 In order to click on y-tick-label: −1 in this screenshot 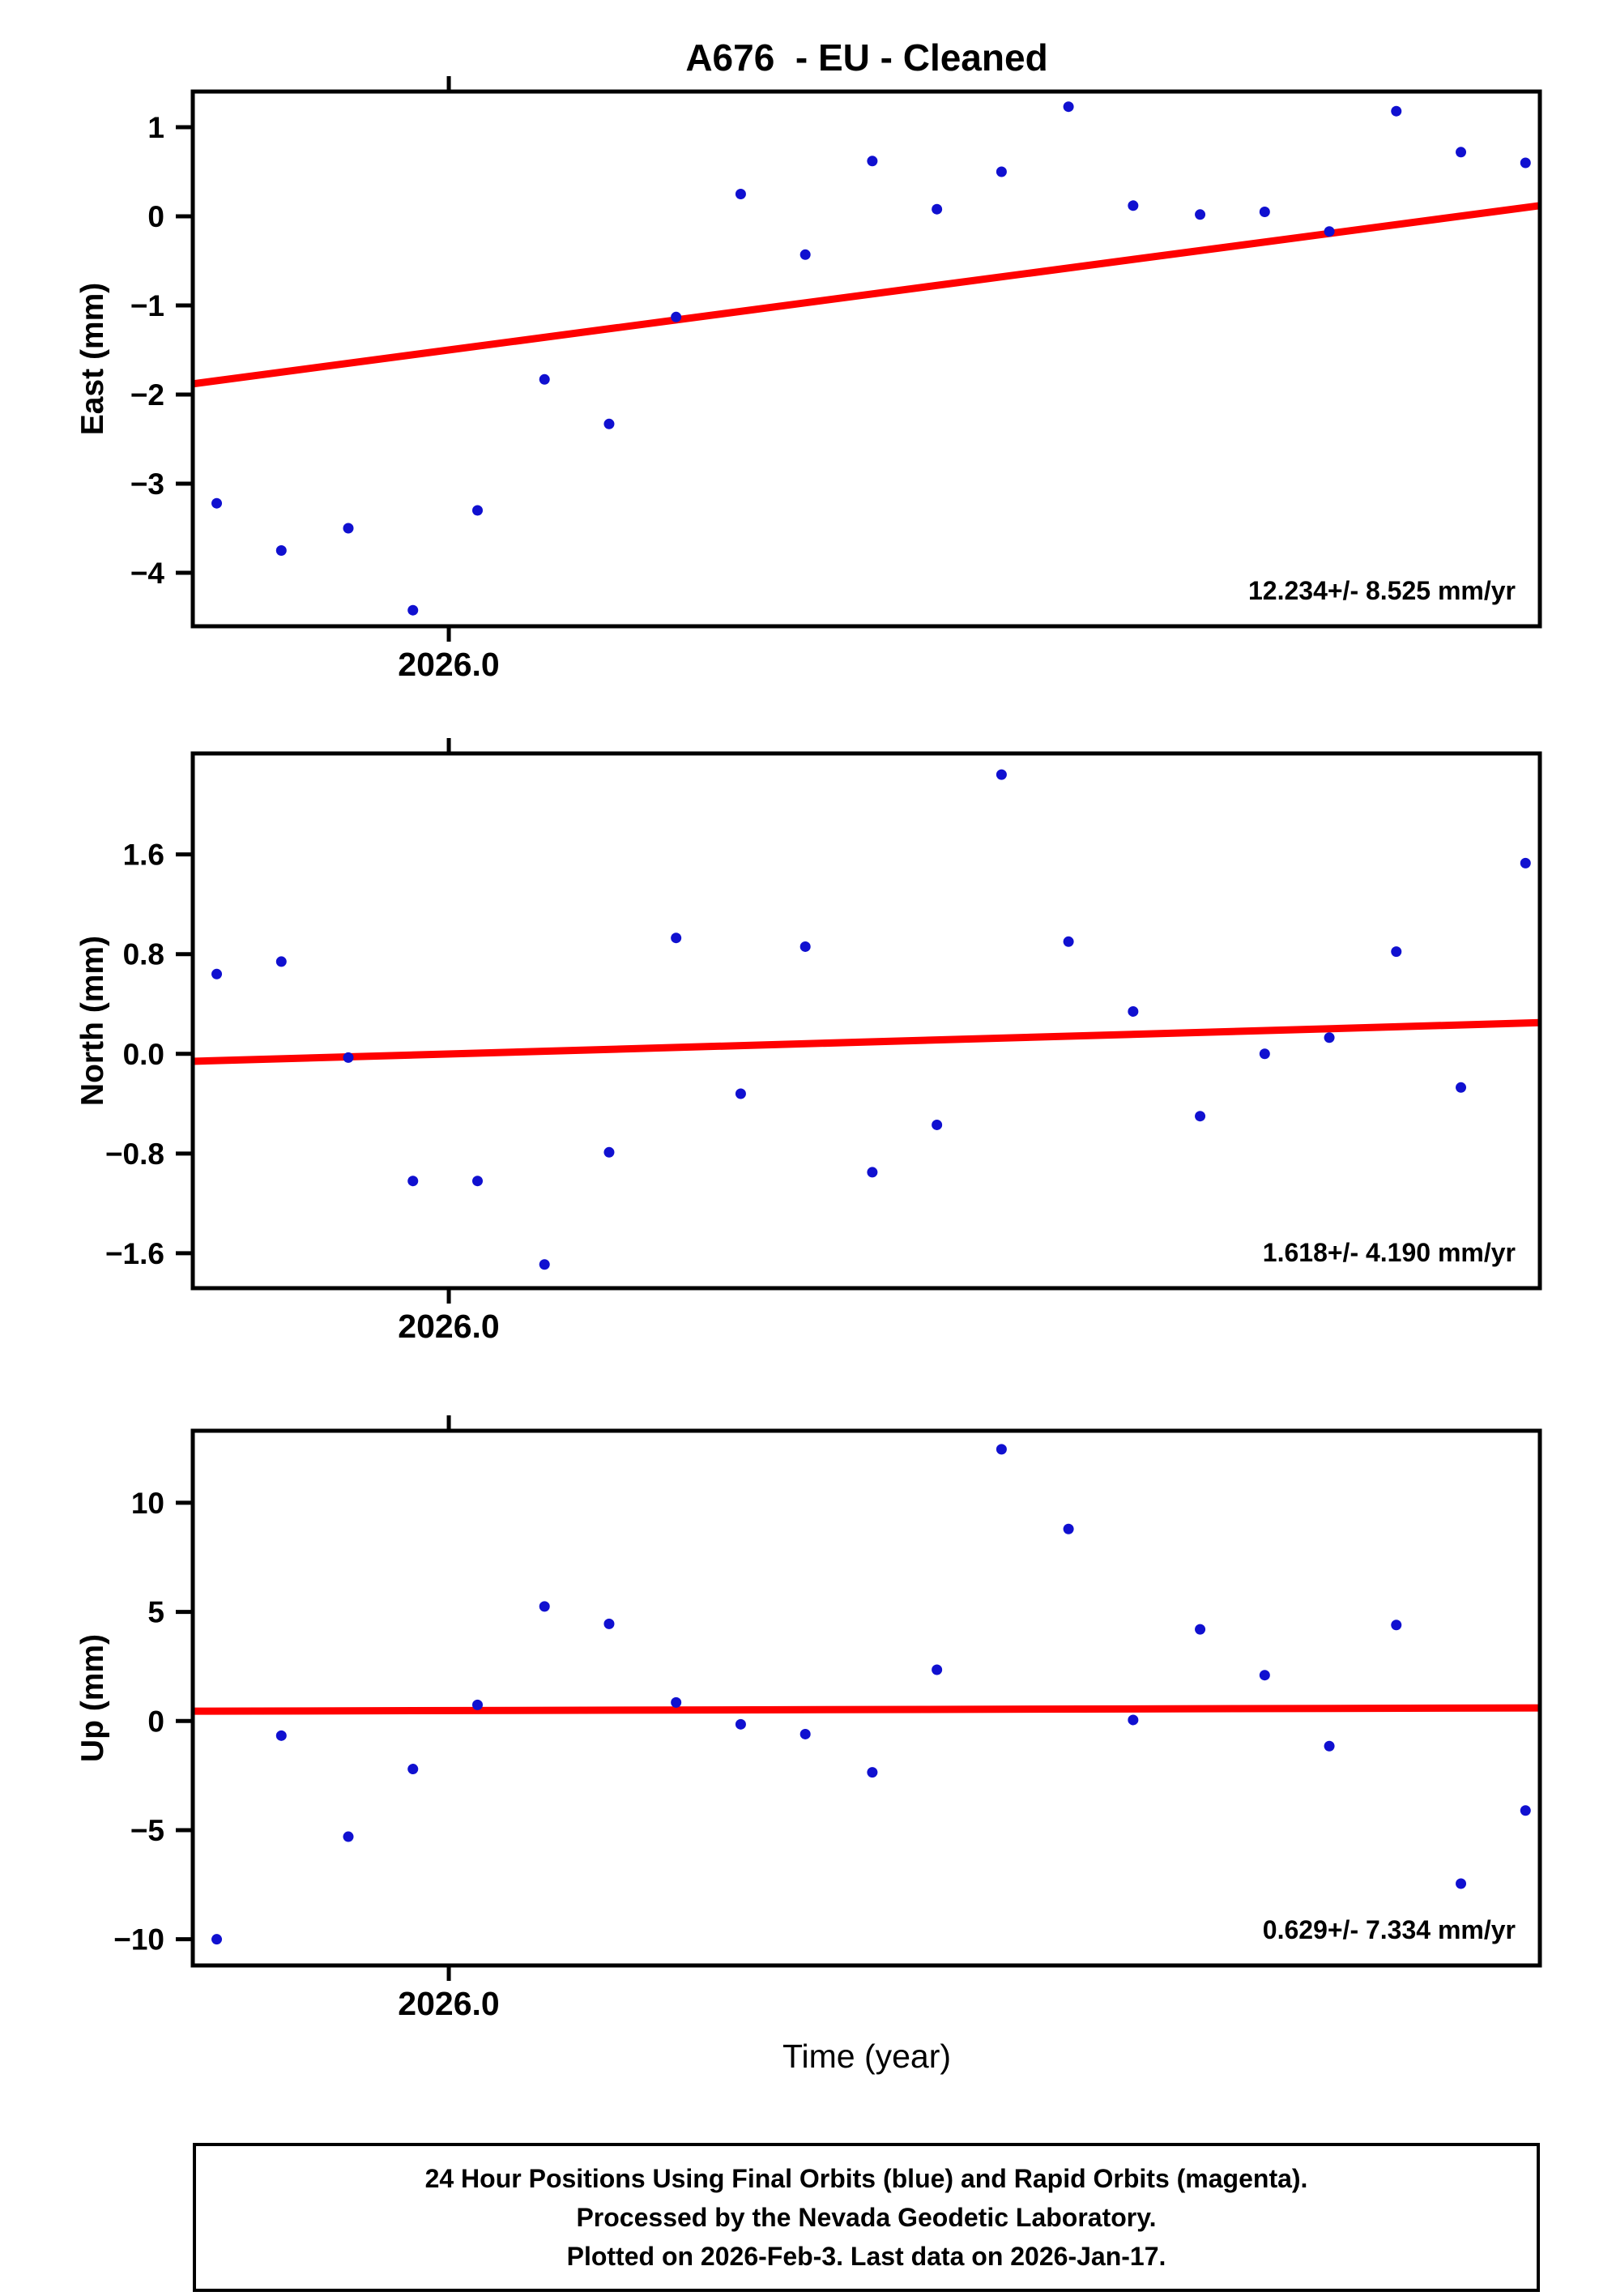, I will do `click(147, 306)`.